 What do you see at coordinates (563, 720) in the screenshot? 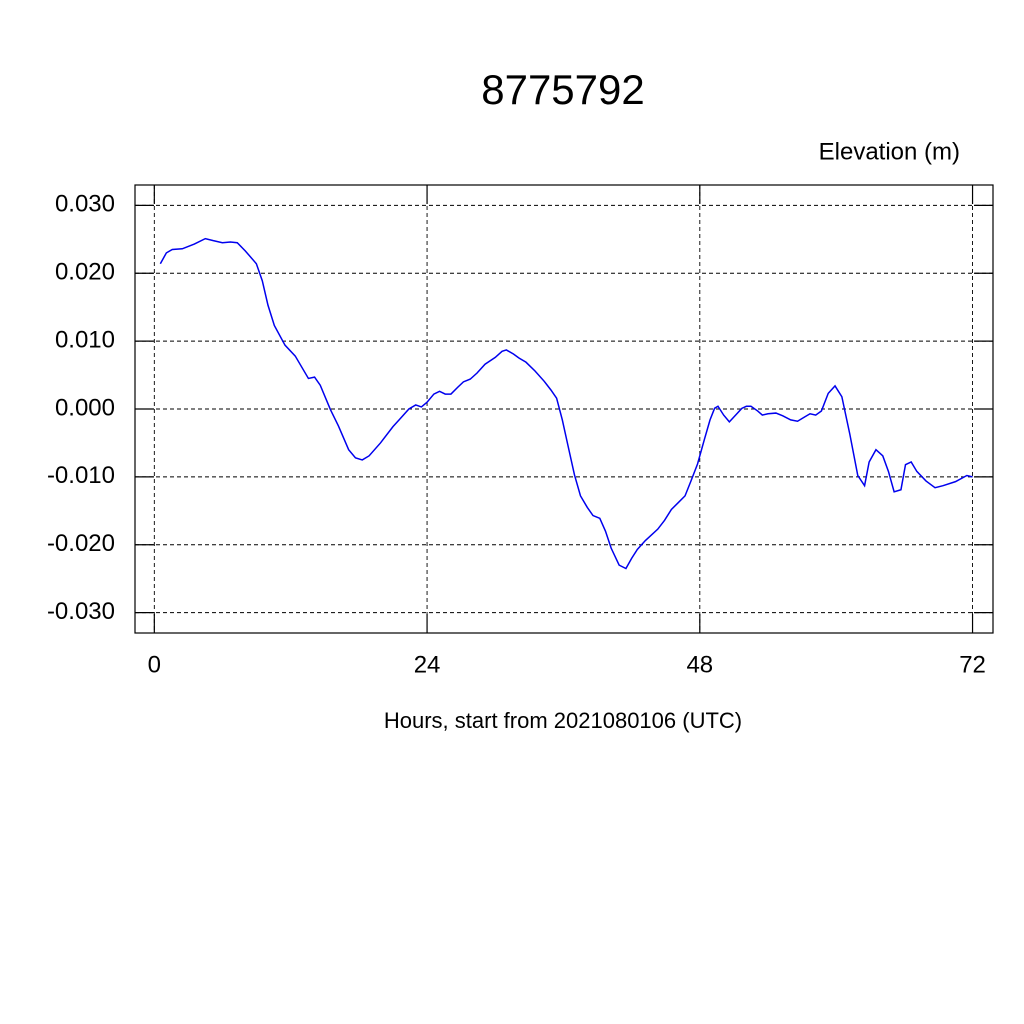
I see `x-axis-label: Hours, start from 2021080106 (UTC)` at bounding box center [563, 720].